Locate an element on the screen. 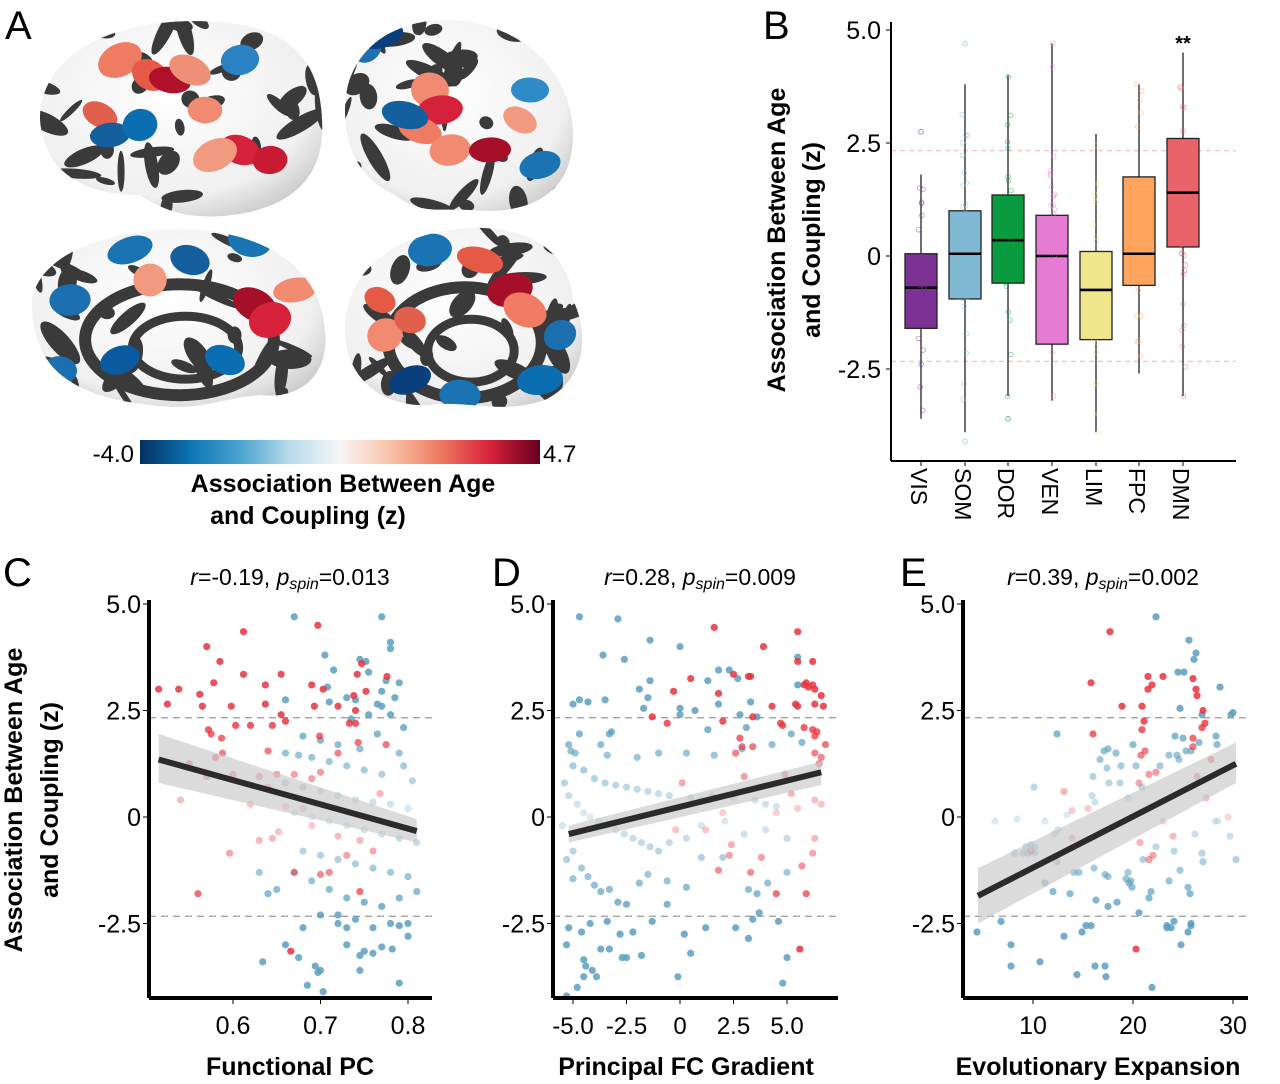  b-xtick-label: SOM is located at coordinates (963, 494).